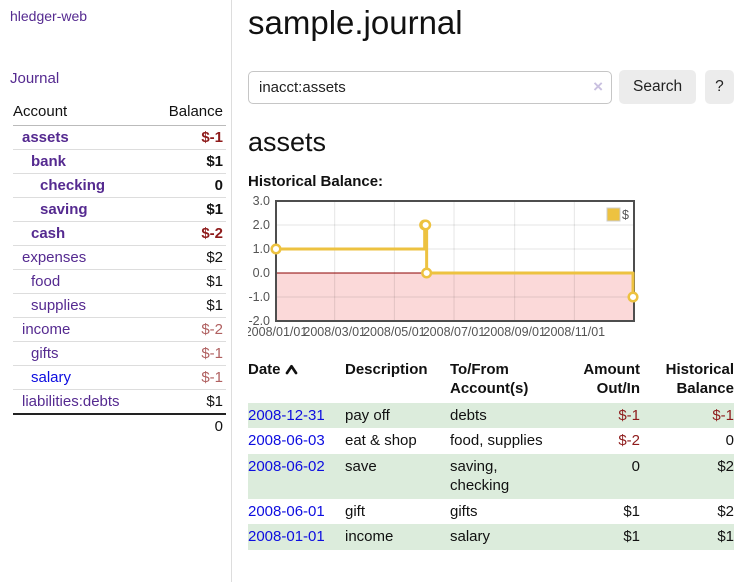  I want to click on sidebar-account-link: bank, so click(49, 161).